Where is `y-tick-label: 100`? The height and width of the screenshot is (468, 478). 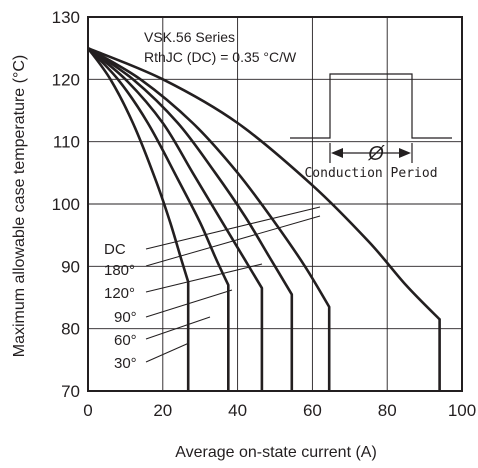
y-tick-label: 100 is located at coordinates (66, 204).